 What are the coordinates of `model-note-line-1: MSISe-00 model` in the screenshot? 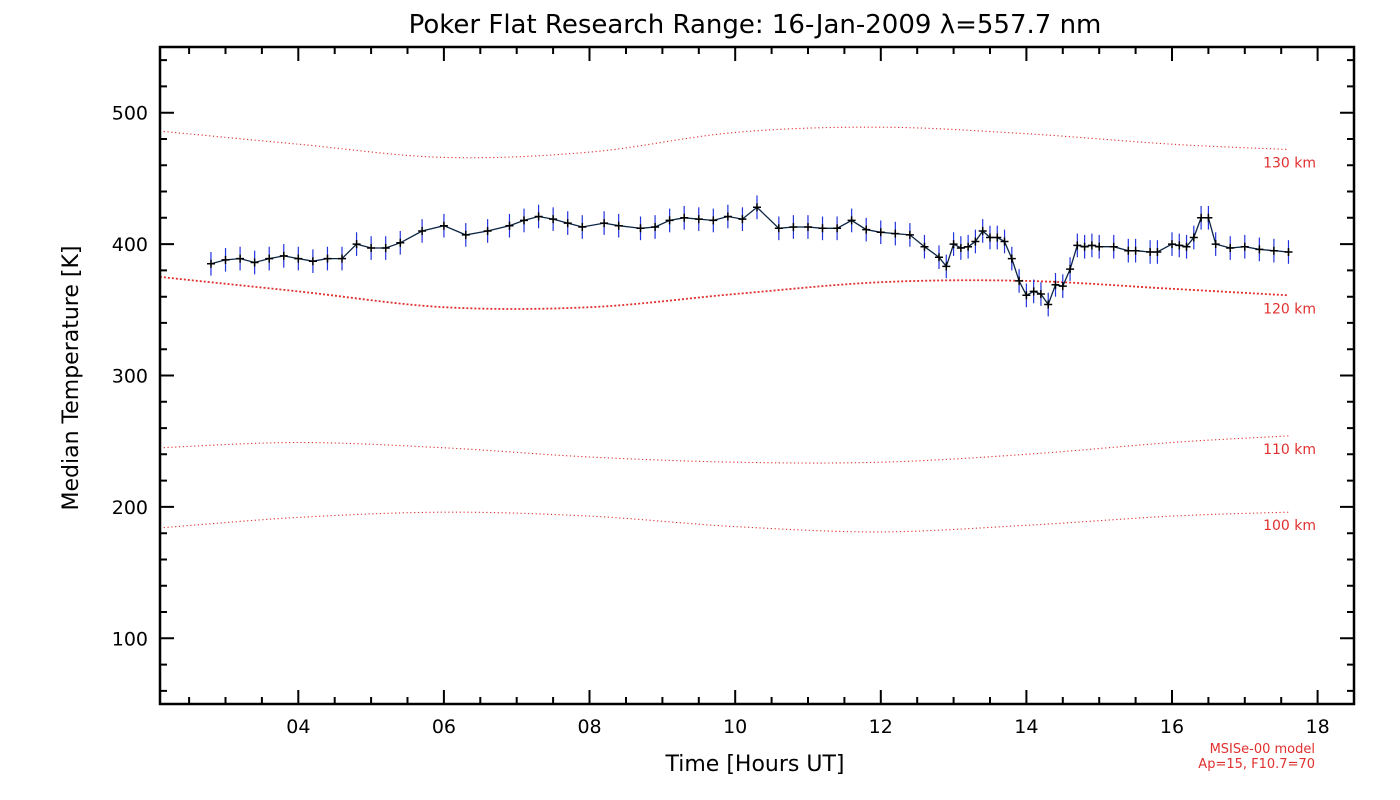 It's located at (1262, 749).